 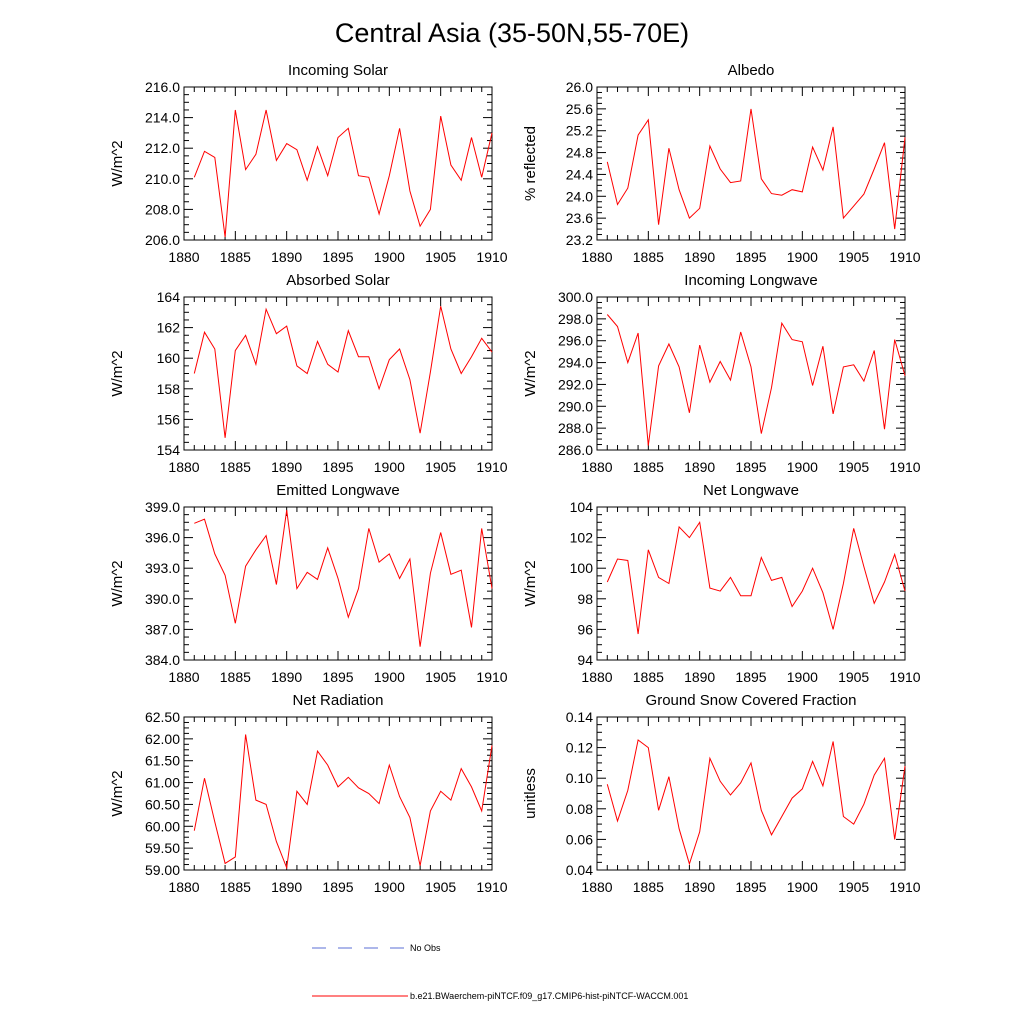 I want to click on y-tick-label: 158, so click(x=169, y=389).